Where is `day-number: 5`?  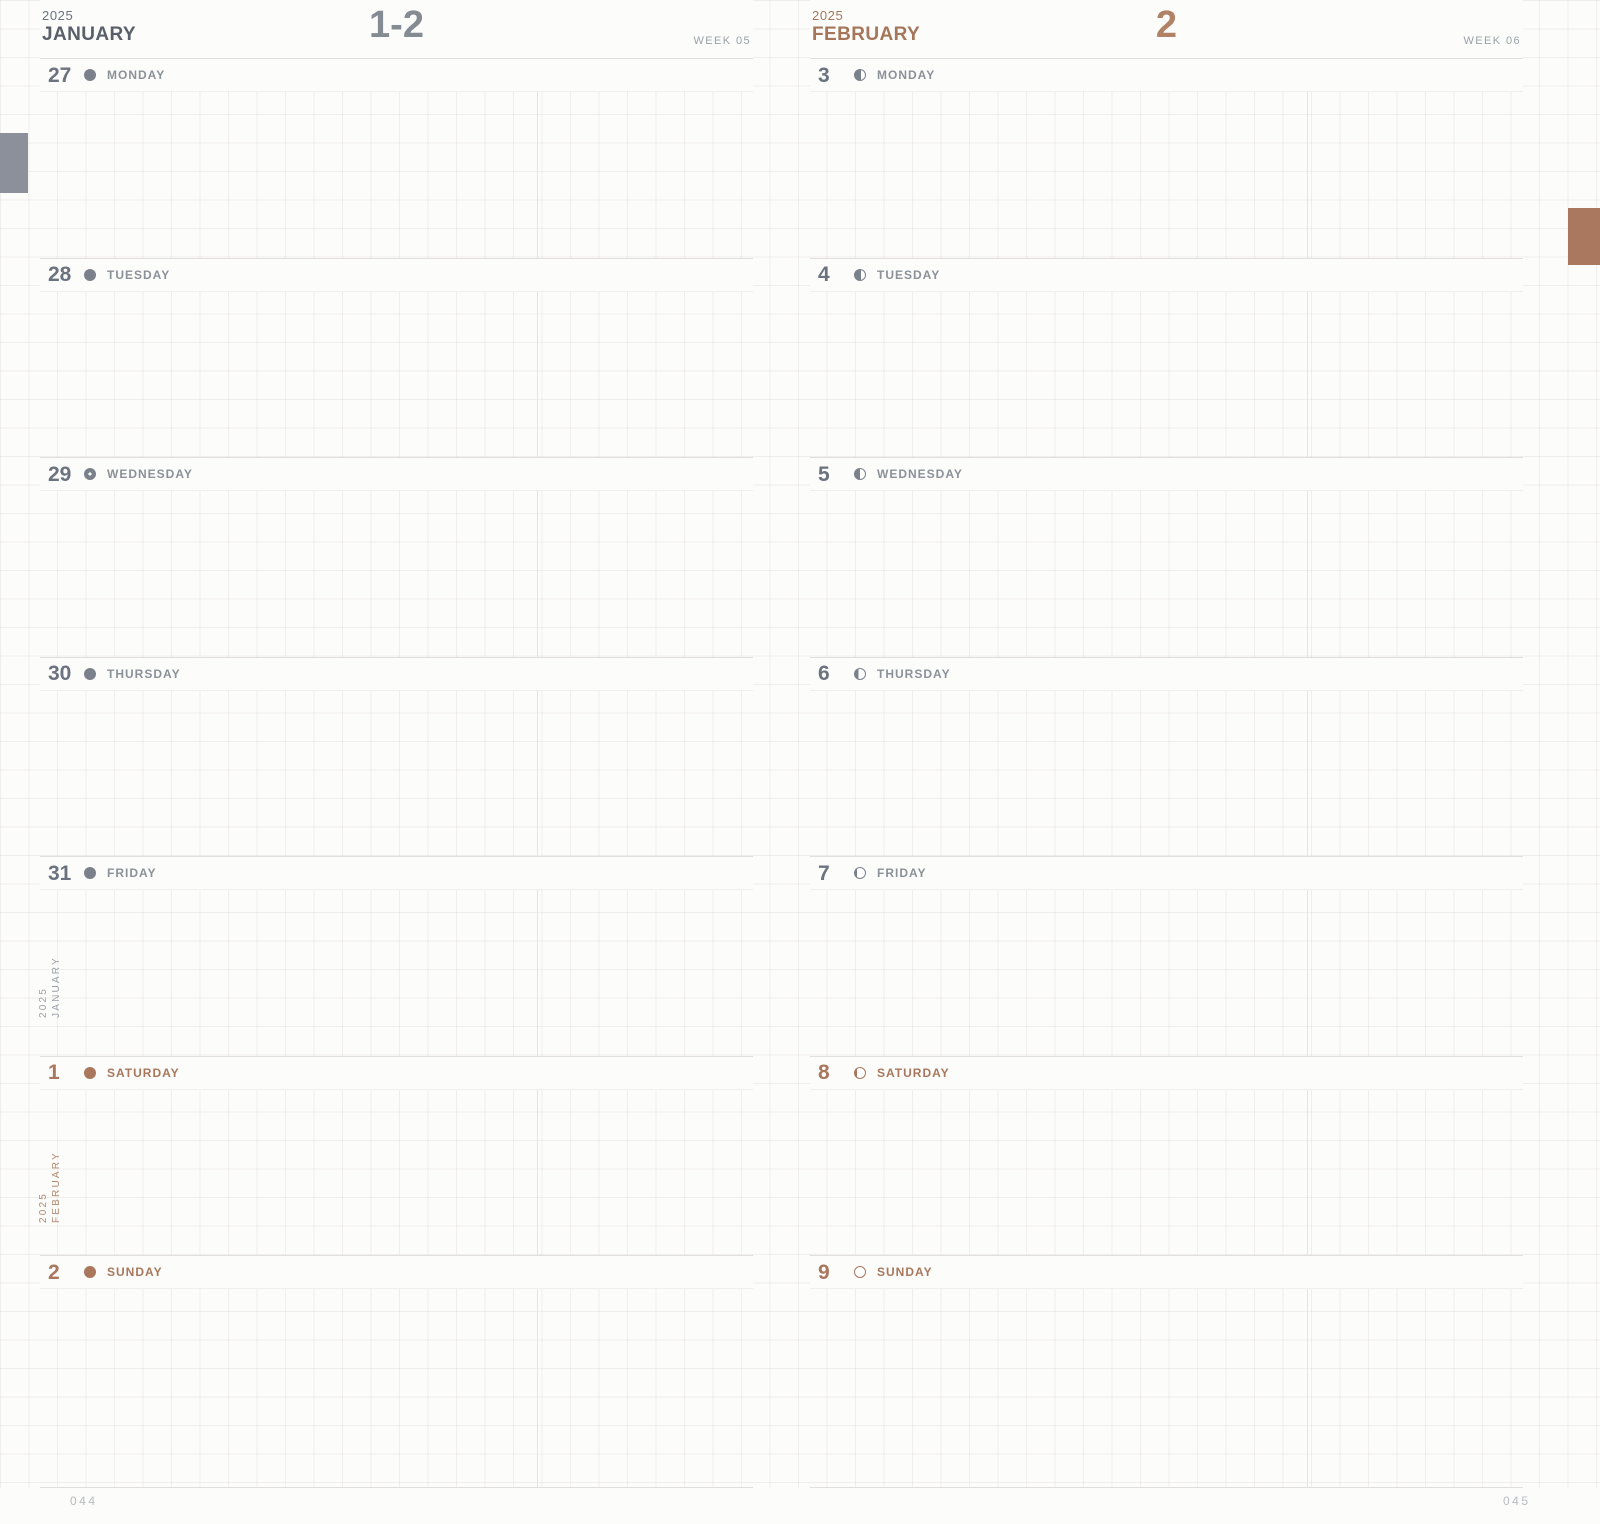 day-number: 5 is located at coordinates (824, 474).